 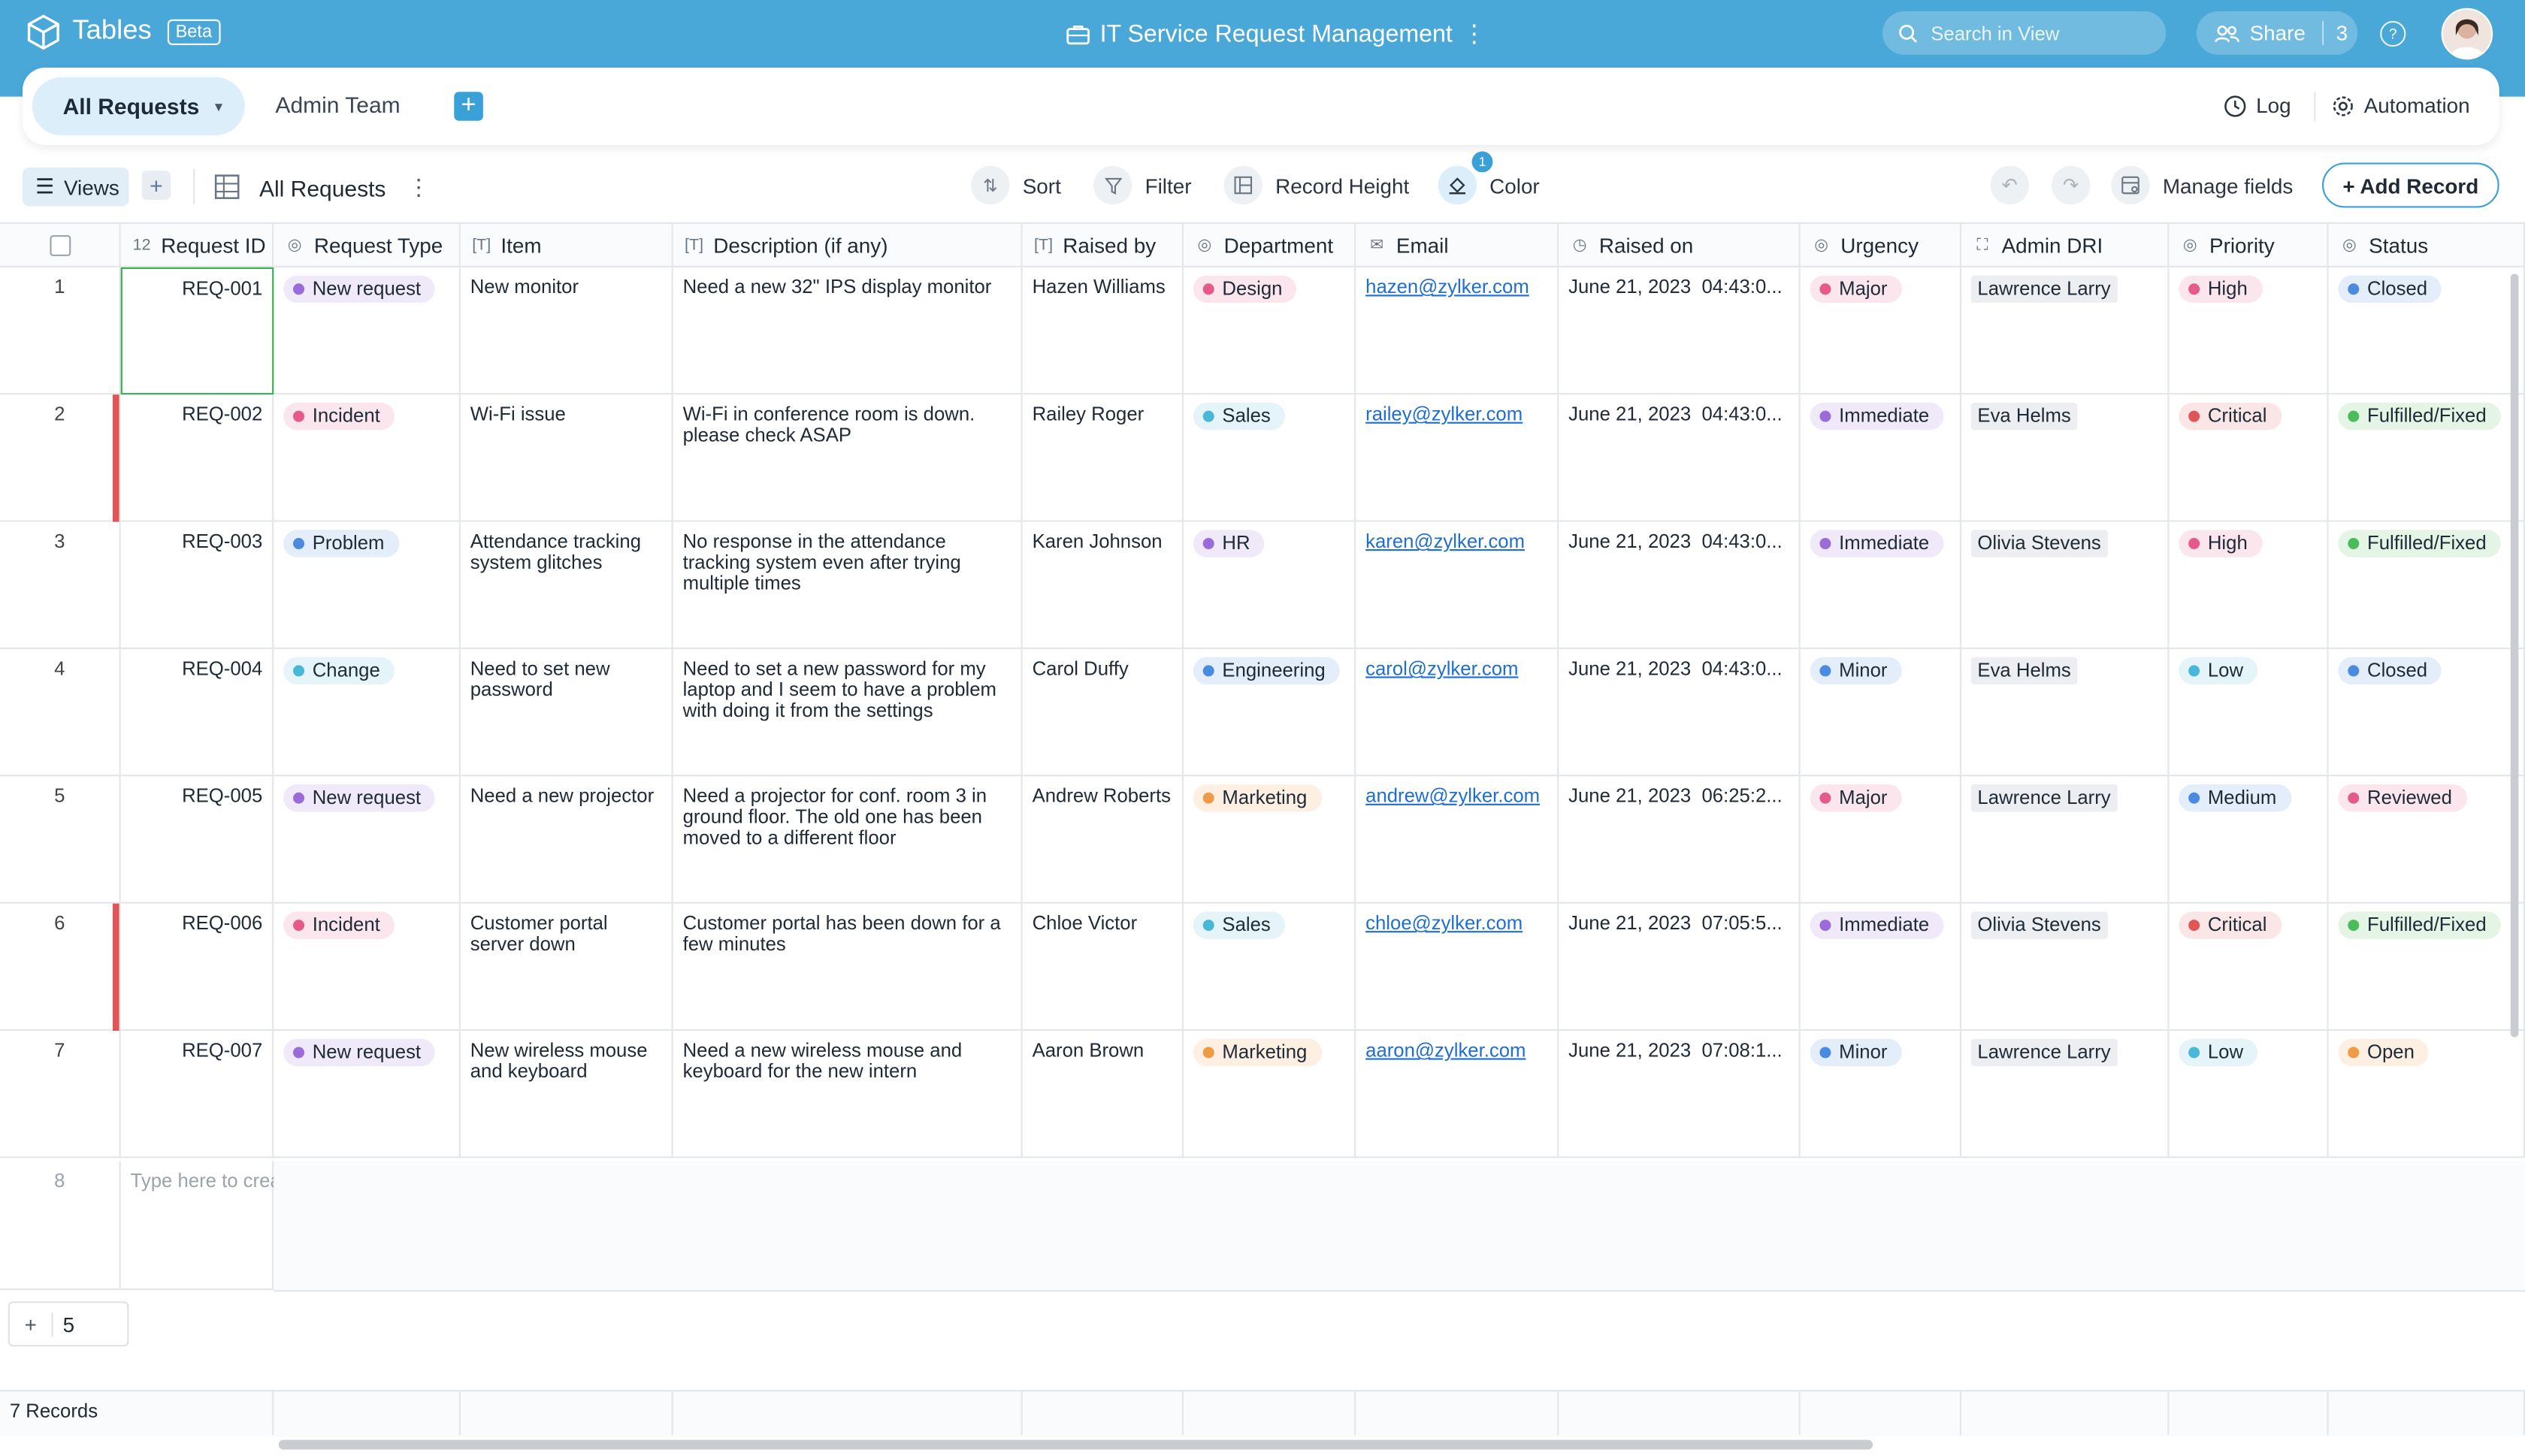 I want to click on column-header: ◎ Urgency, so click(x=1881, y=244).